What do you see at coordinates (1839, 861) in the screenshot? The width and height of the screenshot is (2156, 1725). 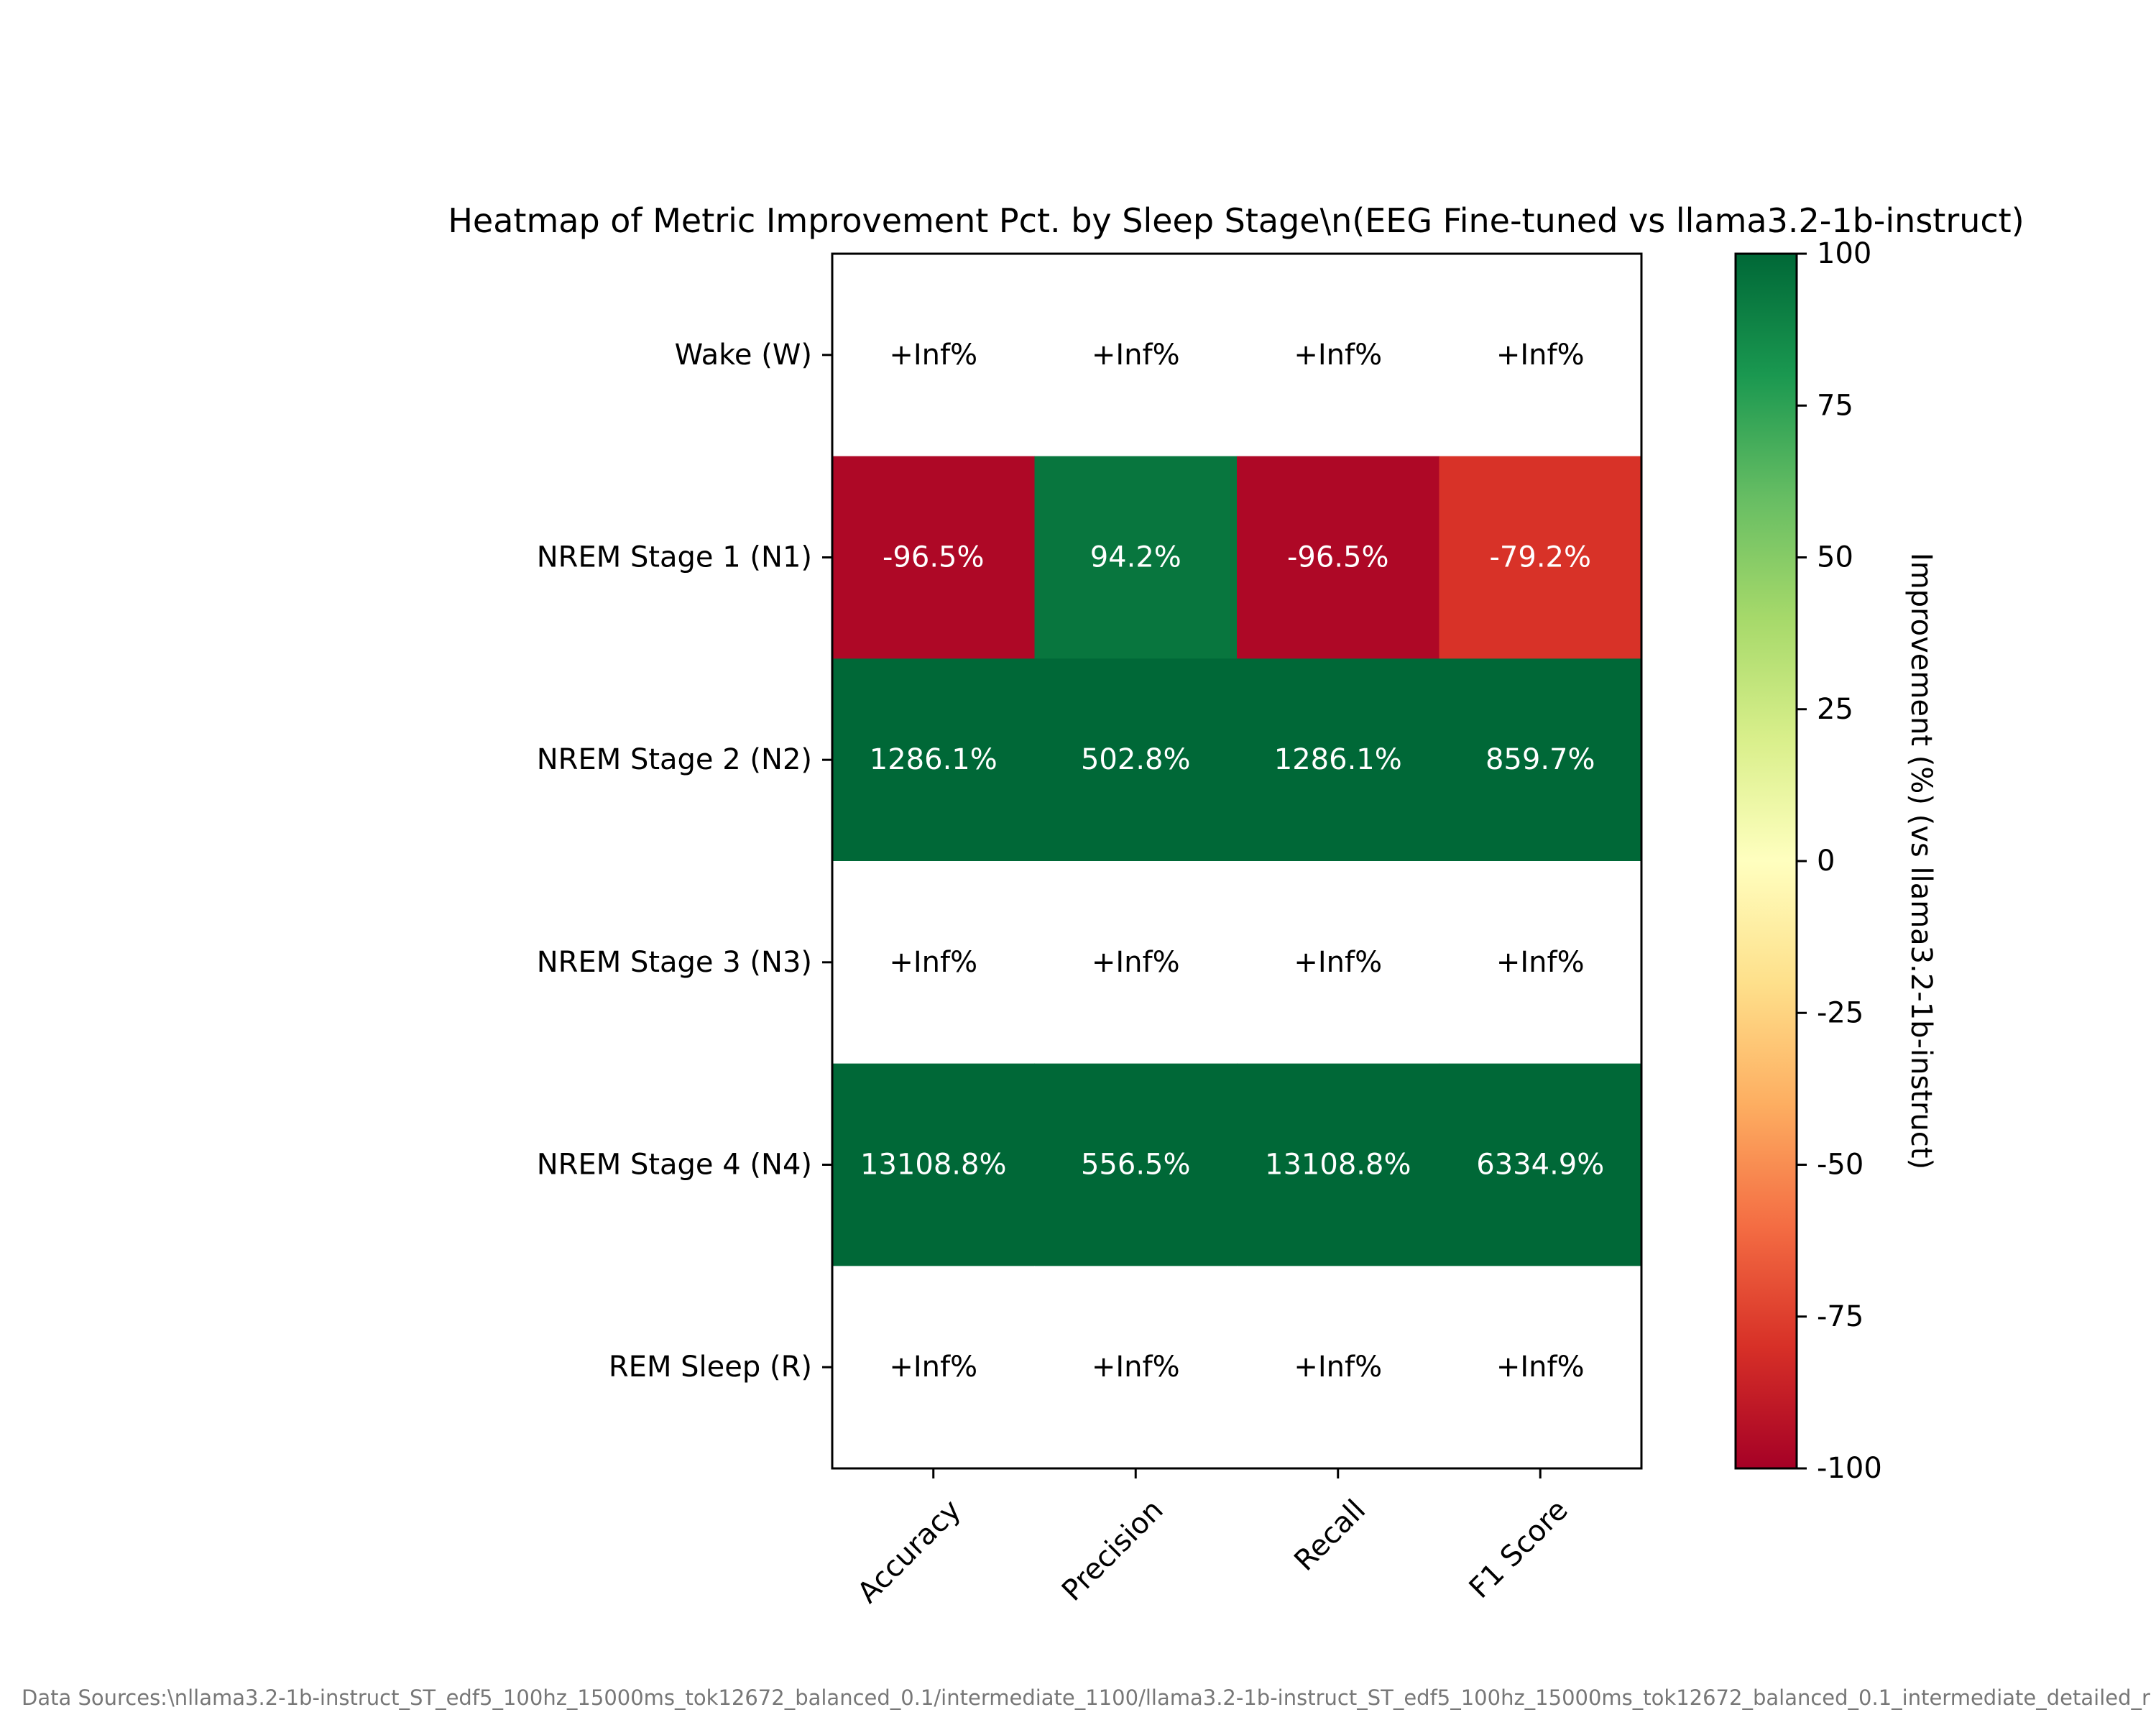 I see `colorbar-ticks: 100 75 50 25 0 -25 -50 -75 -100` at bounding box center [1839, 861].